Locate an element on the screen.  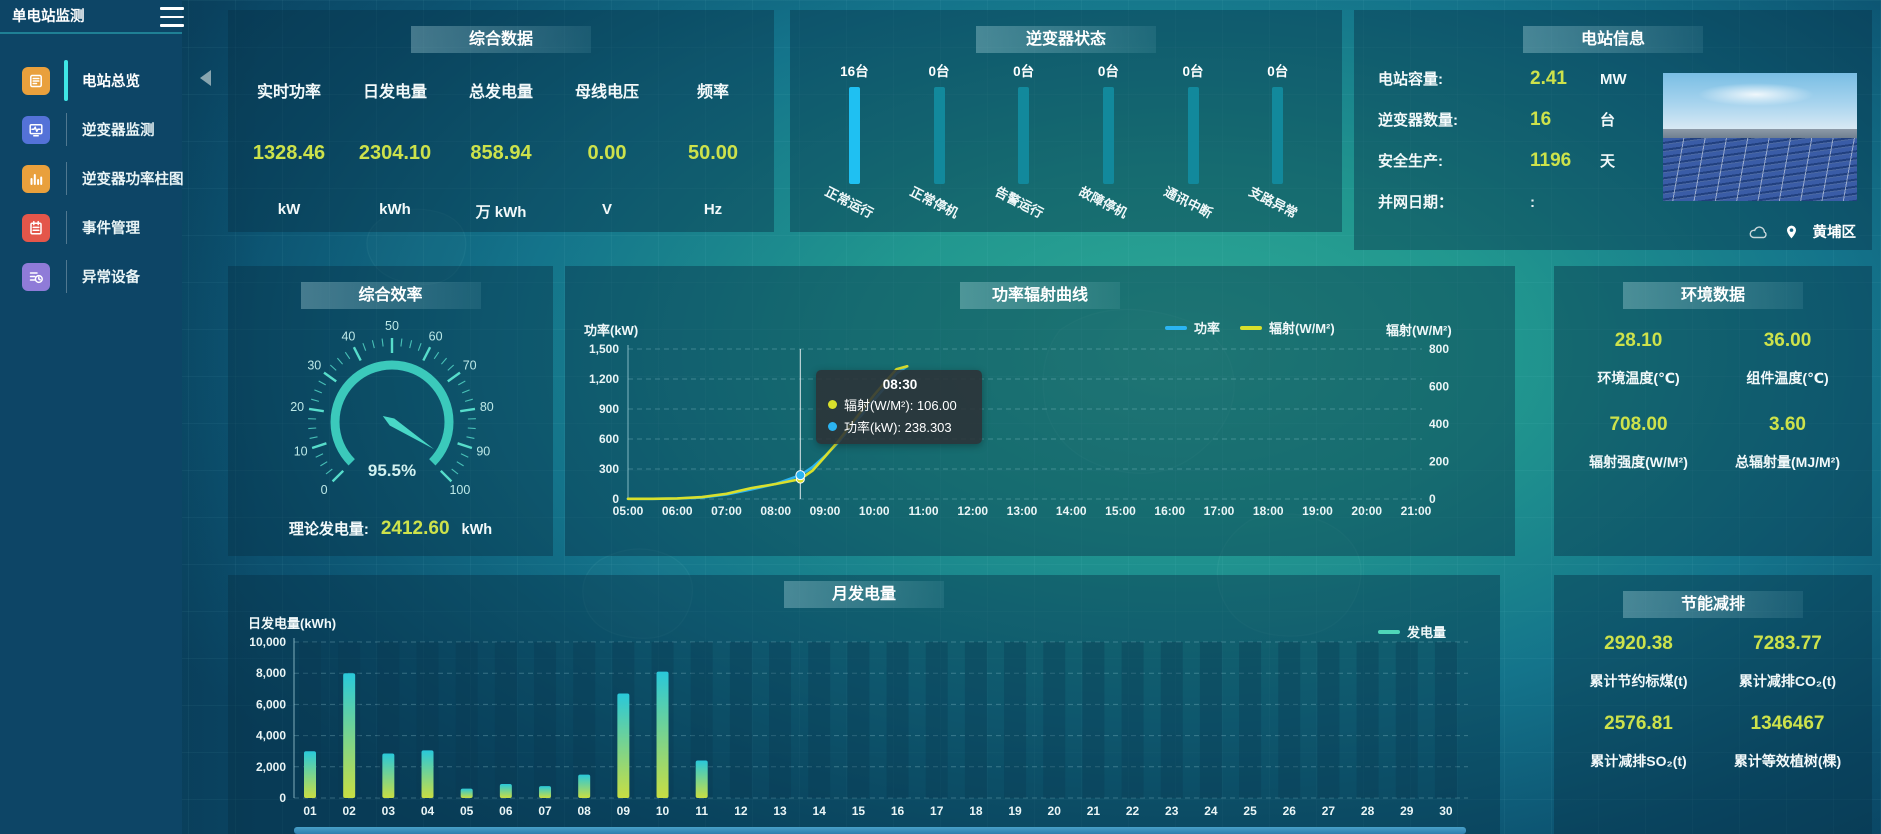
svg-text: 20 is located at coordinates (297, 407).